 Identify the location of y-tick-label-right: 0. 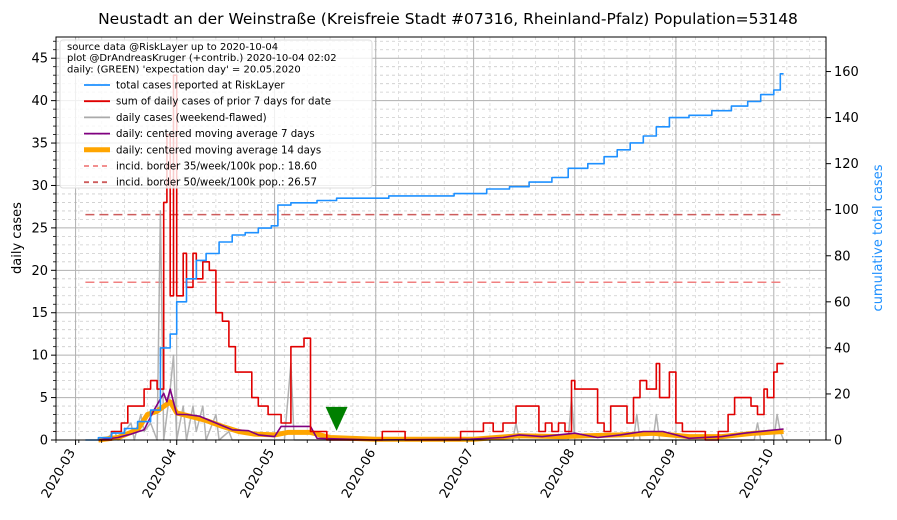
(838, 441).